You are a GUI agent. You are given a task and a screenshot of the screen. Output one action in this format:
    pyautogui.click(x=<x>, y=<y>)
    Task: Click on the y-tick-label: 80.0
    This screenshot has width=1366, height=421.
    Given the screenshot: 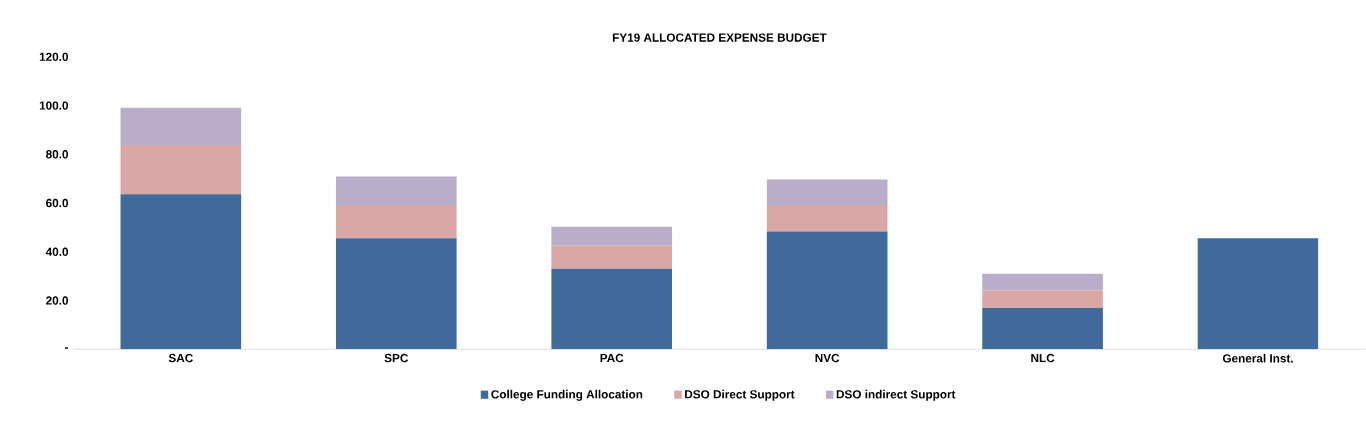 What is the action you would take?
    pyautogui.click(x=57, y=154)
    